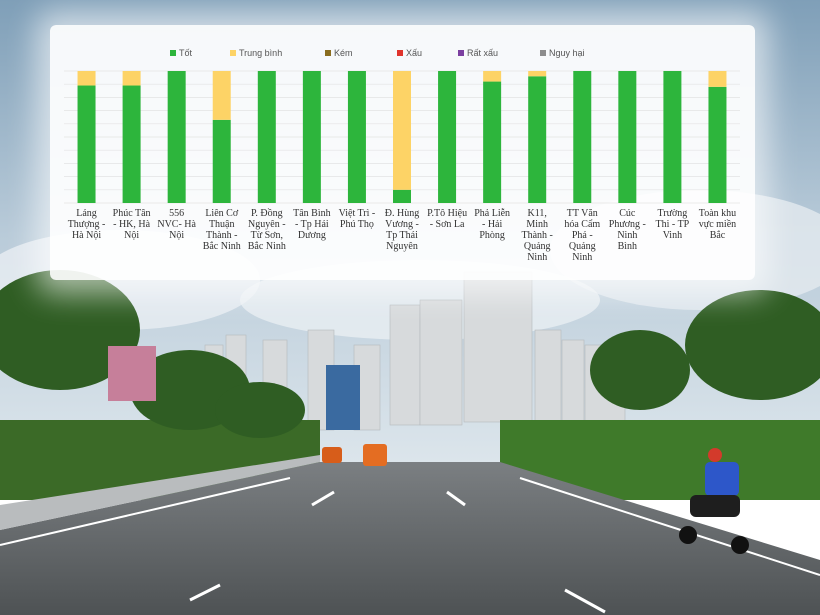 The width and height of the screenshot is (820, 615). I want to click on category-label: Tân Bình - Tp Hải Dương, so click(312, 224).